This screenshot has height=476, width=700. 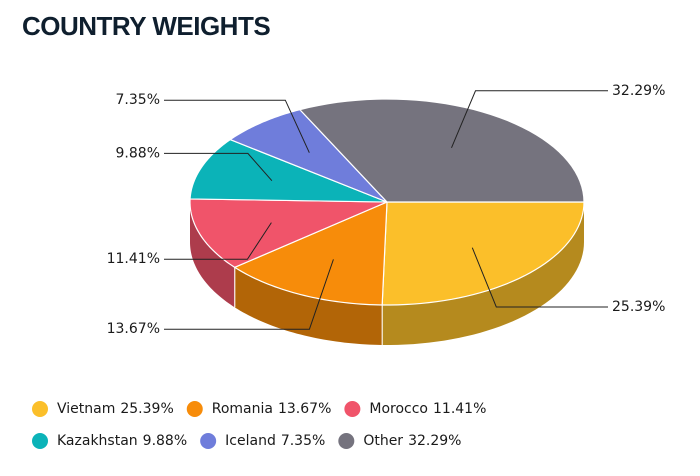 I want to click on data-label: 9.88%, so click(x=138, y=153).